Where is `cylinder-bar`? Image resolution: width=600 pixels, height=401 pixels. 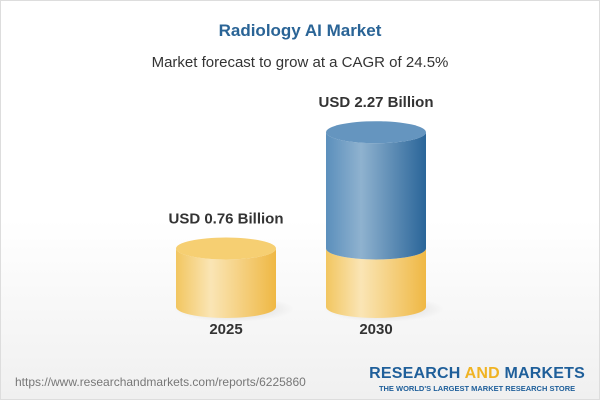
cylinder-bar is located at coordinates (226, 283).